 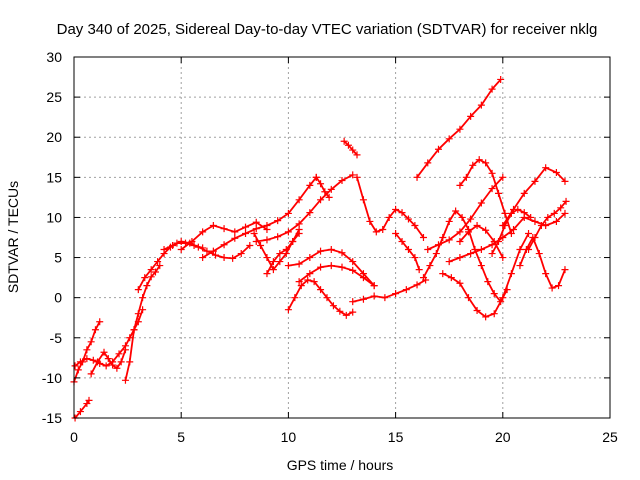 I want to click on x-axis-label: GPS time / hours, so click(x=340, y=465).